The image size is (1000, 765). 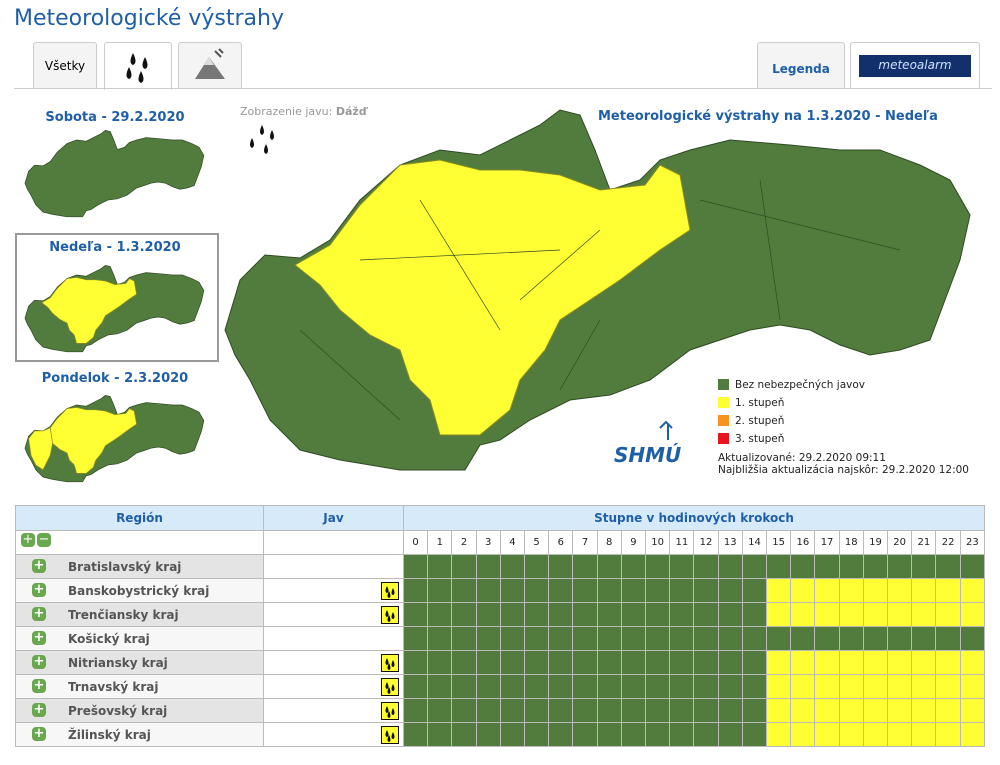 I want to click on region-row: + Prešovský kraj, so click(x=500, y=710).